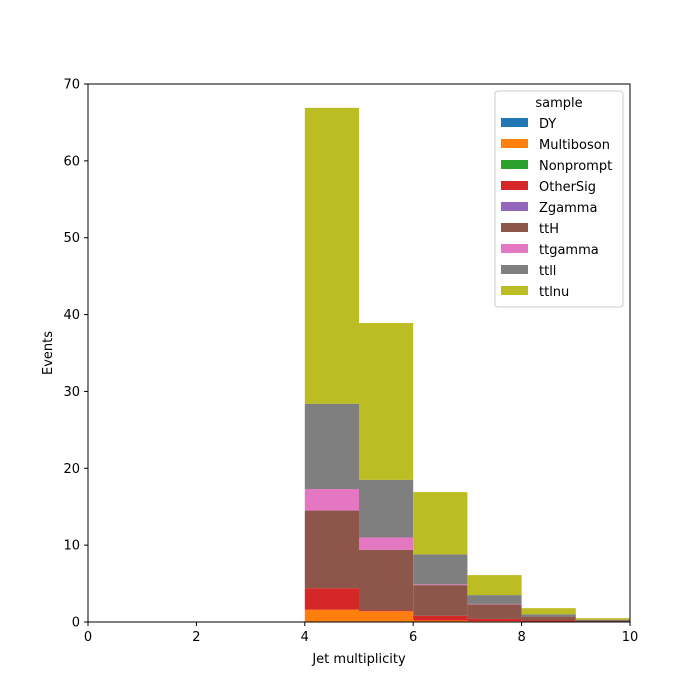 This screenshot has width=700, height=700. Describe the element at coordinates (76, 623) in the screenshot. I see `y-tick-label: 0` at that location.